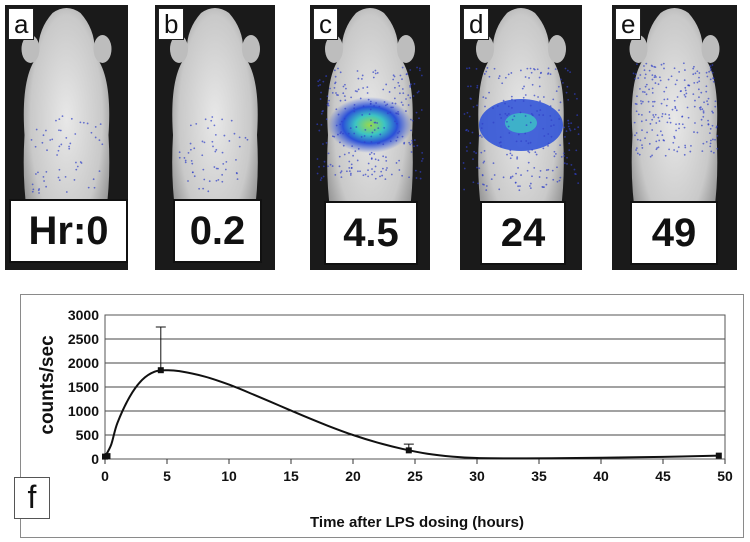 This screenshot has width=750, height=542. What do you see at coordinates (353, 476) in the screenshot?
I see `x-tick-label: 20` at bounding box center [353, 476].